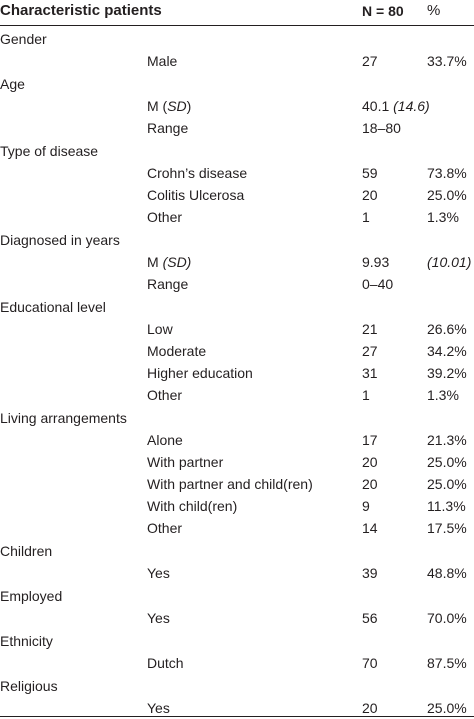 The height and width of the screenshot is (719, 474). I want to click on row-label: Low, so click(160, 329).